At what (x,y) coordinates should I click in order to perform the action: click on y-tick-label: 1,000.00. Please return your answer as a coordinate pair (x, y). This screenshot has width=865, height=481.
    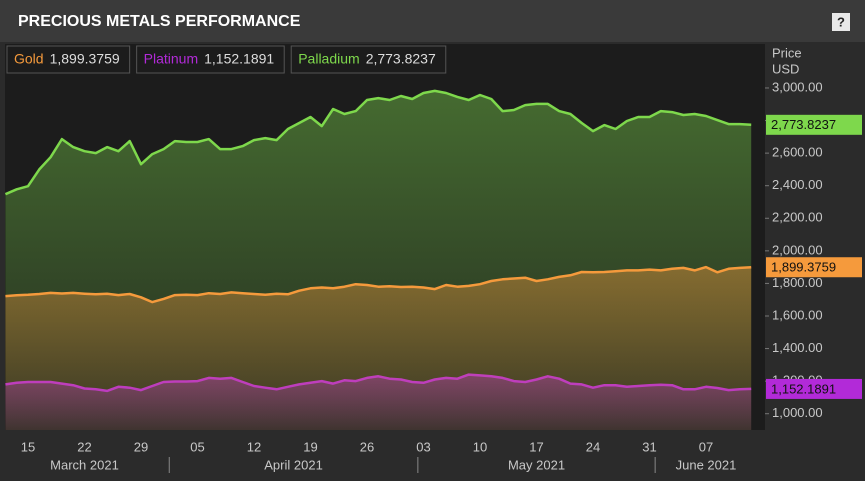
    Looking at the image, I should click on (797, 412).